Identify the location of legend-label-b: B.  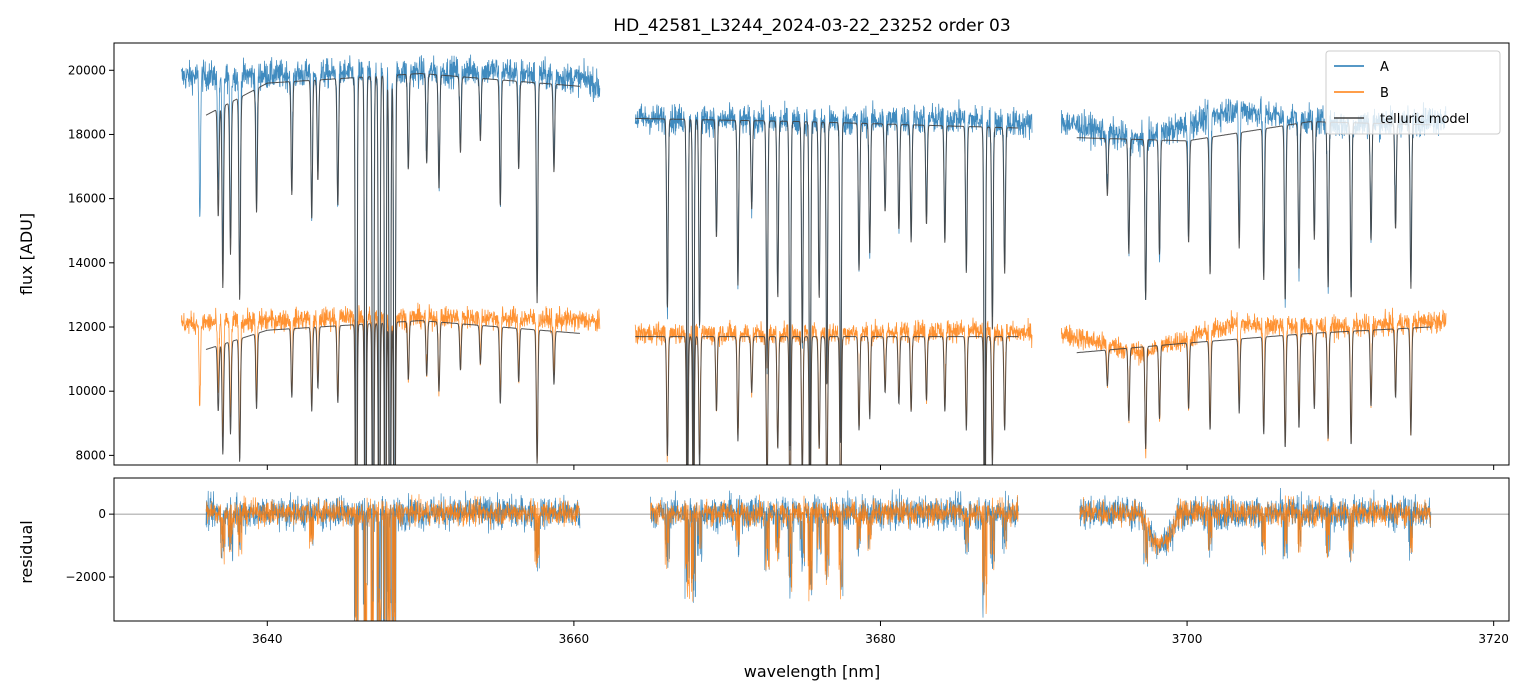
(1384, 93).